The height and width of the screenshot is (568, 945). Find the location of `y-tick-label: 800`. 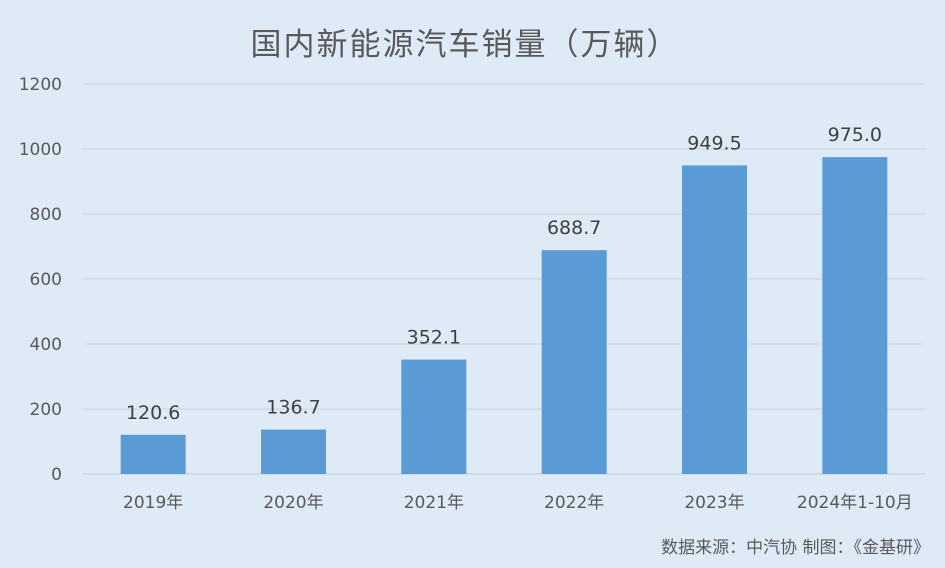

y-tick-label: 800 is located at coordinates (46, 215).